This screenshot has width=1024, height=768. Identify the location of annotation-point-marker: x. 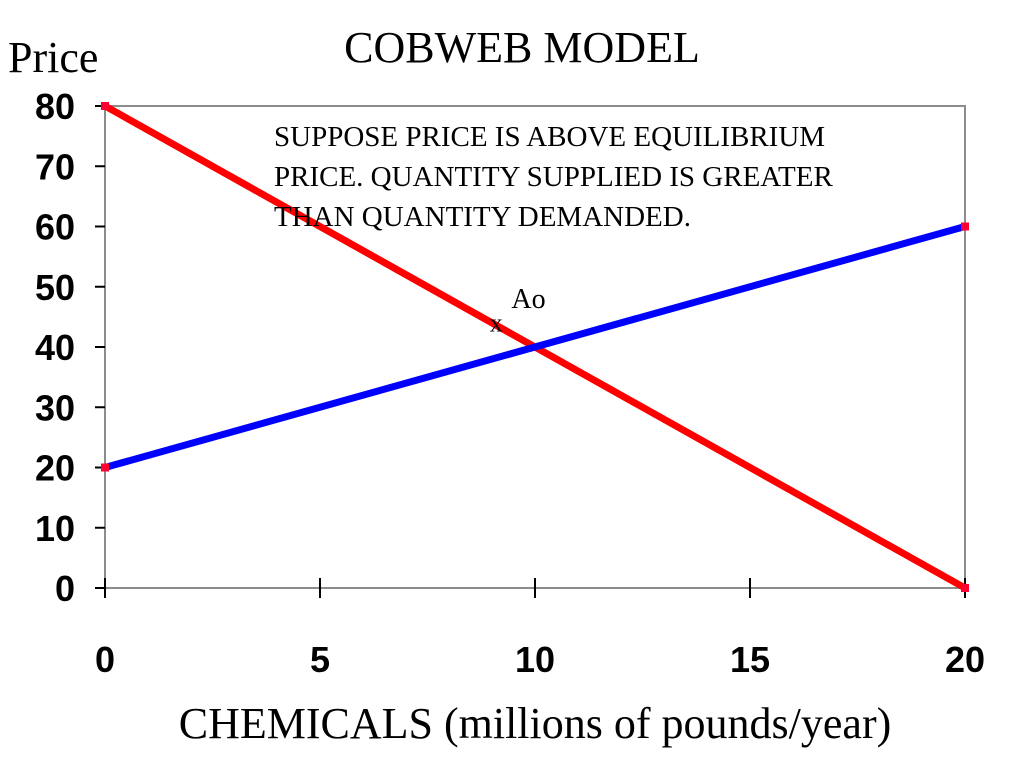
(496, 322).